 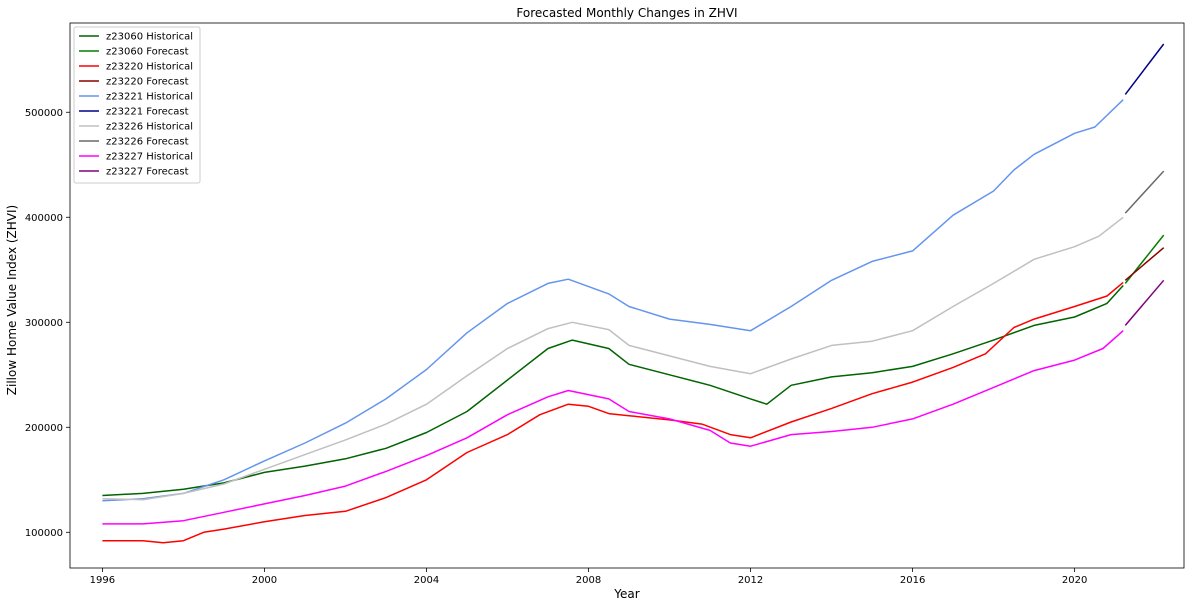 What do you see at coordinates (264, 580) in the screenshot?
I see `x-tick-label: 2000` at bounding box center [264, 580].